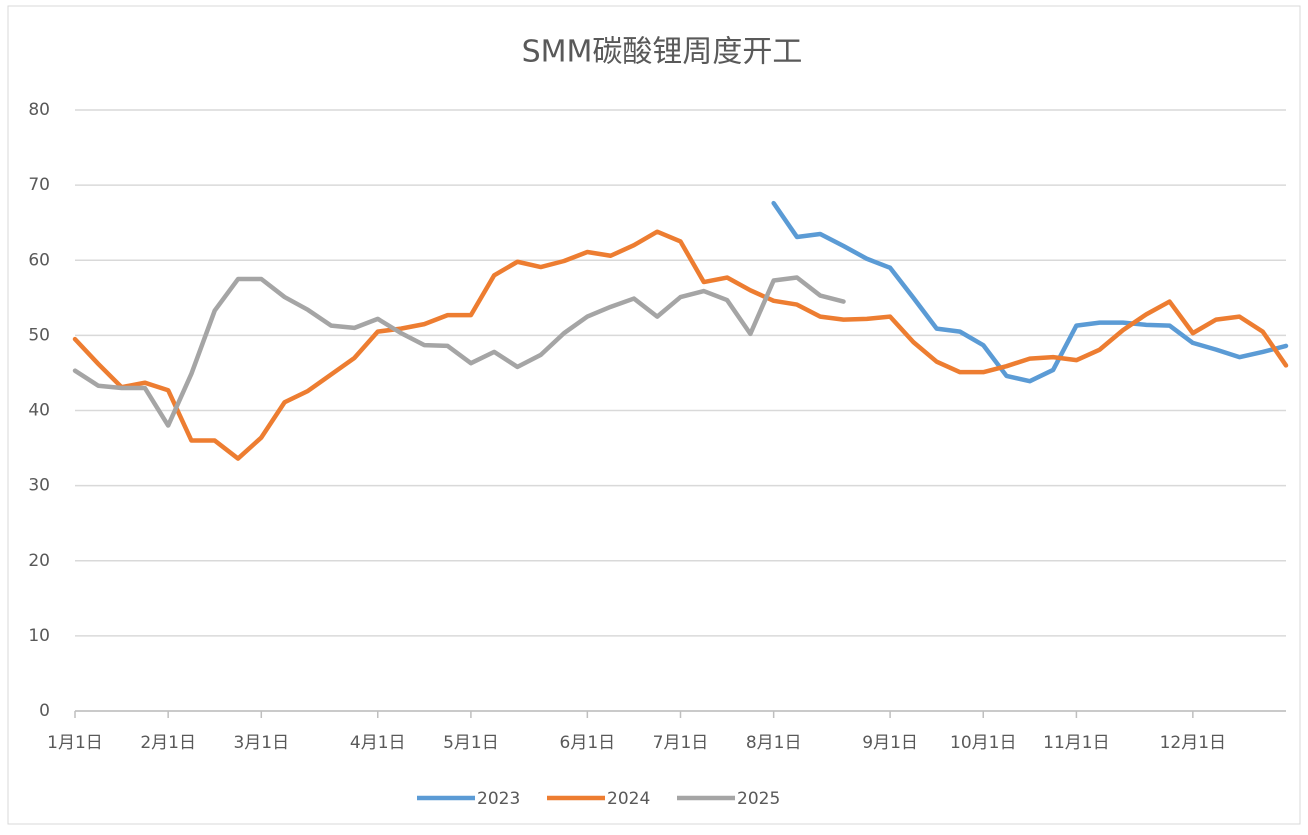  What do you see at coordinates (983, 743) in the screenshot?
I see `x-tick-label: 10月1日` at bounding box center [983, 743].